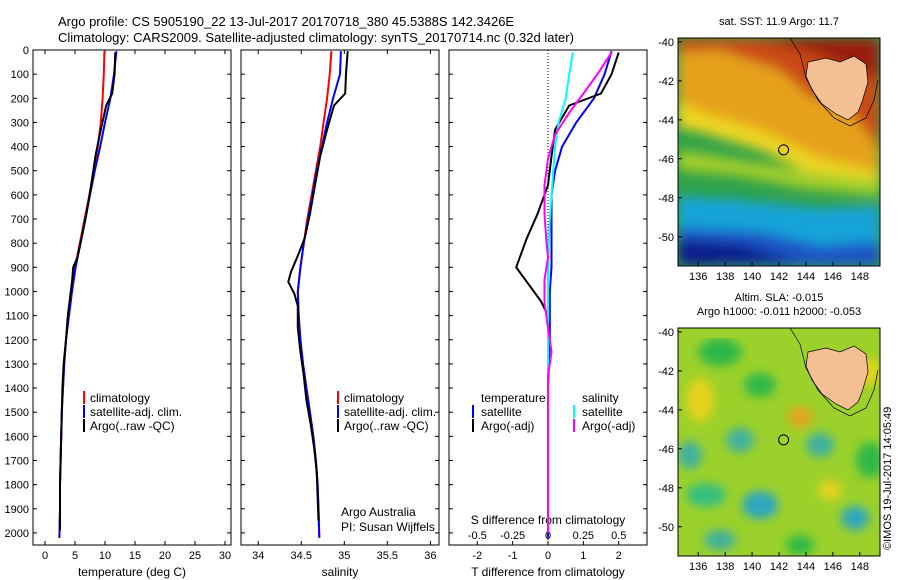 The image size is (900, 580). I want to click on lon-tick-label: 138, so click(725, 277).